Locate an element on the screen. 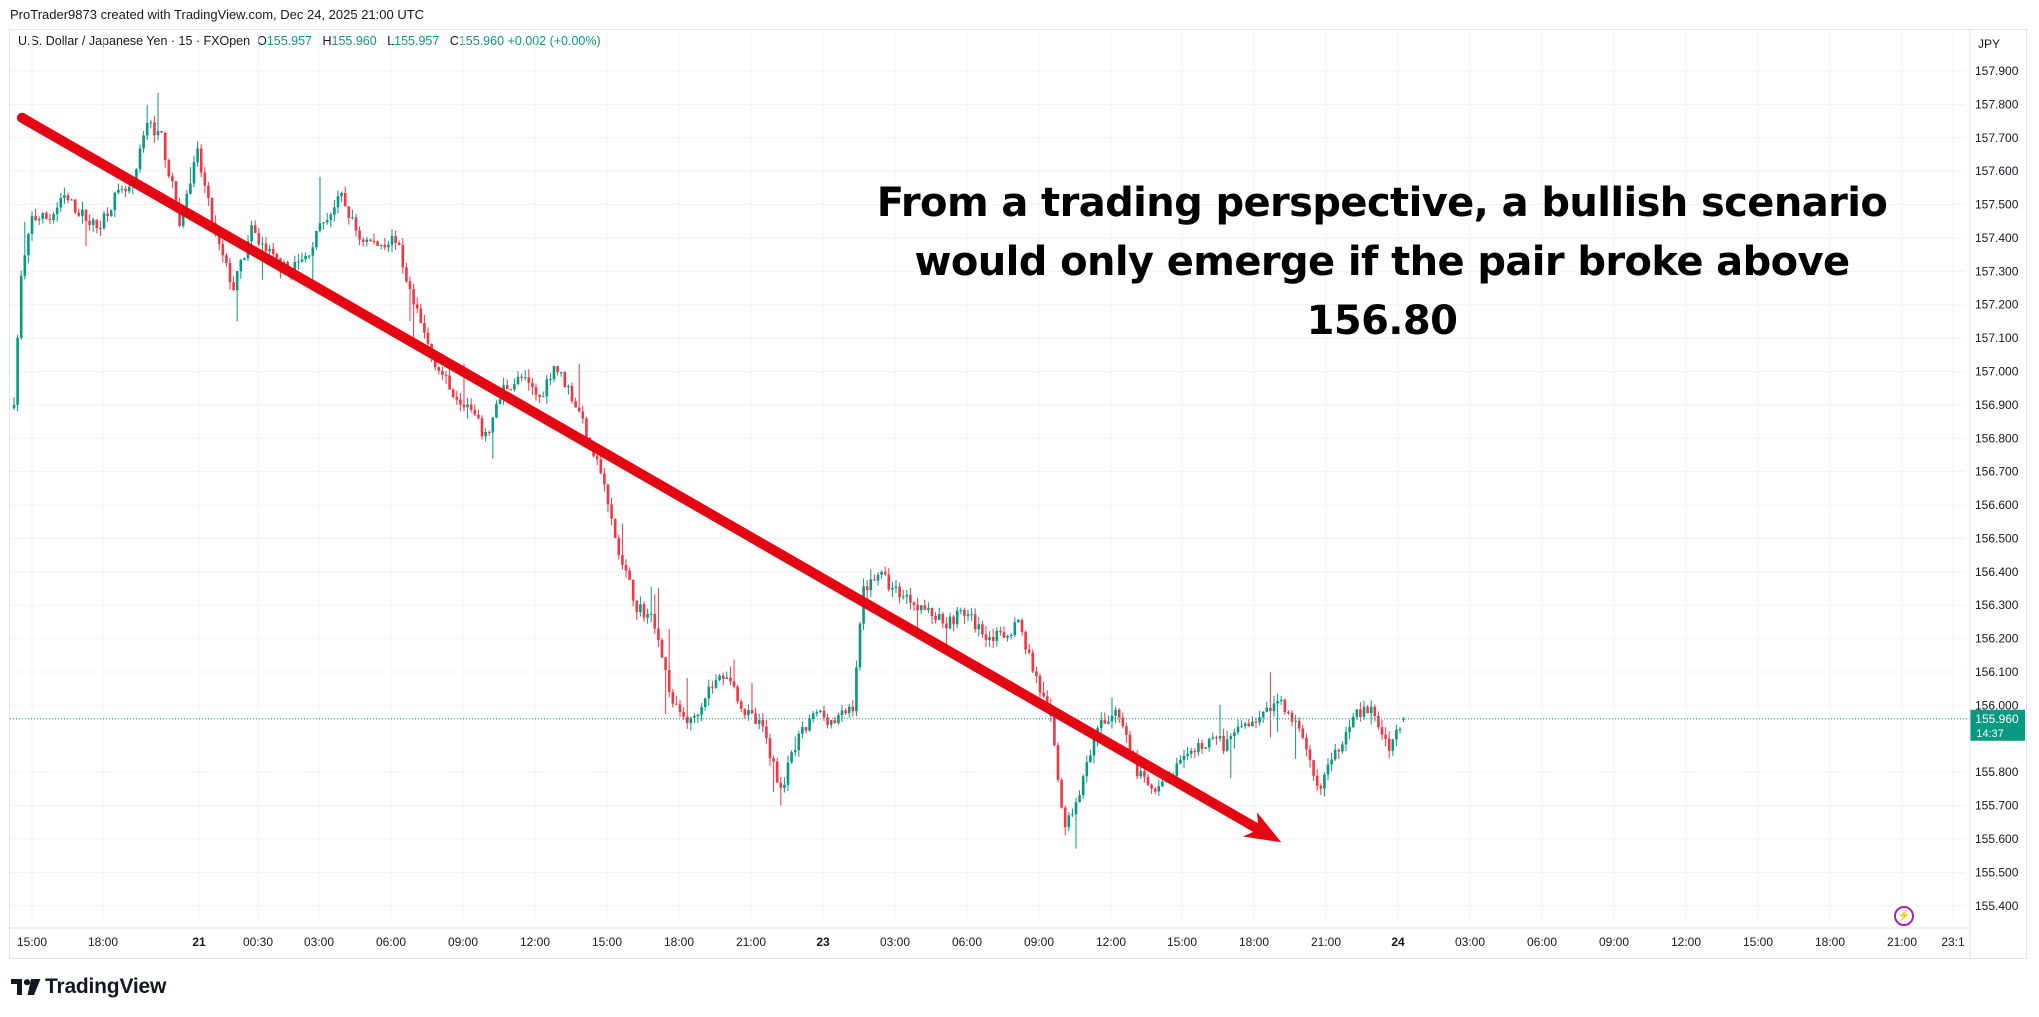  high-value: 155.960 is located at coordinates (354, 41).